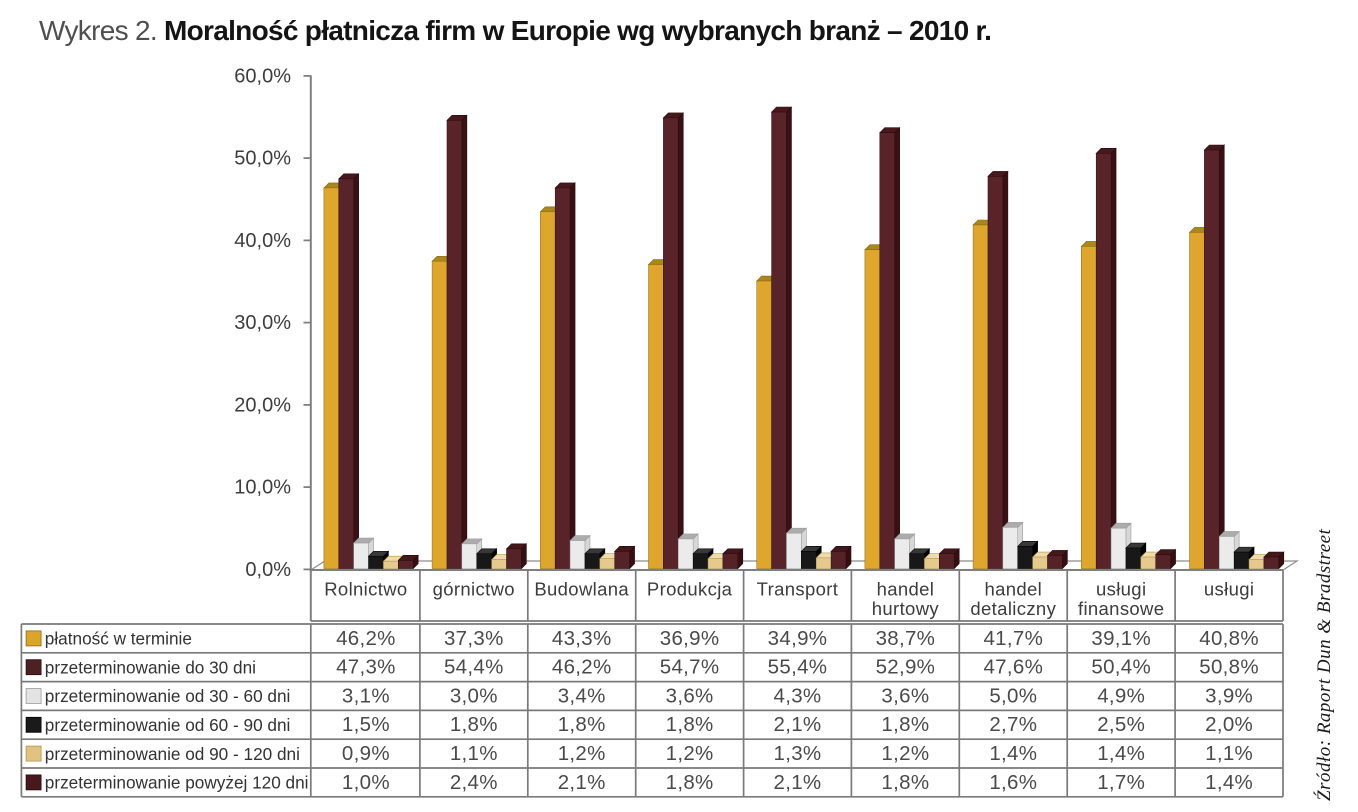 This screenshot has width=1358, height=812. I want to click on svg-text: 60,0%, so click(262, 76).